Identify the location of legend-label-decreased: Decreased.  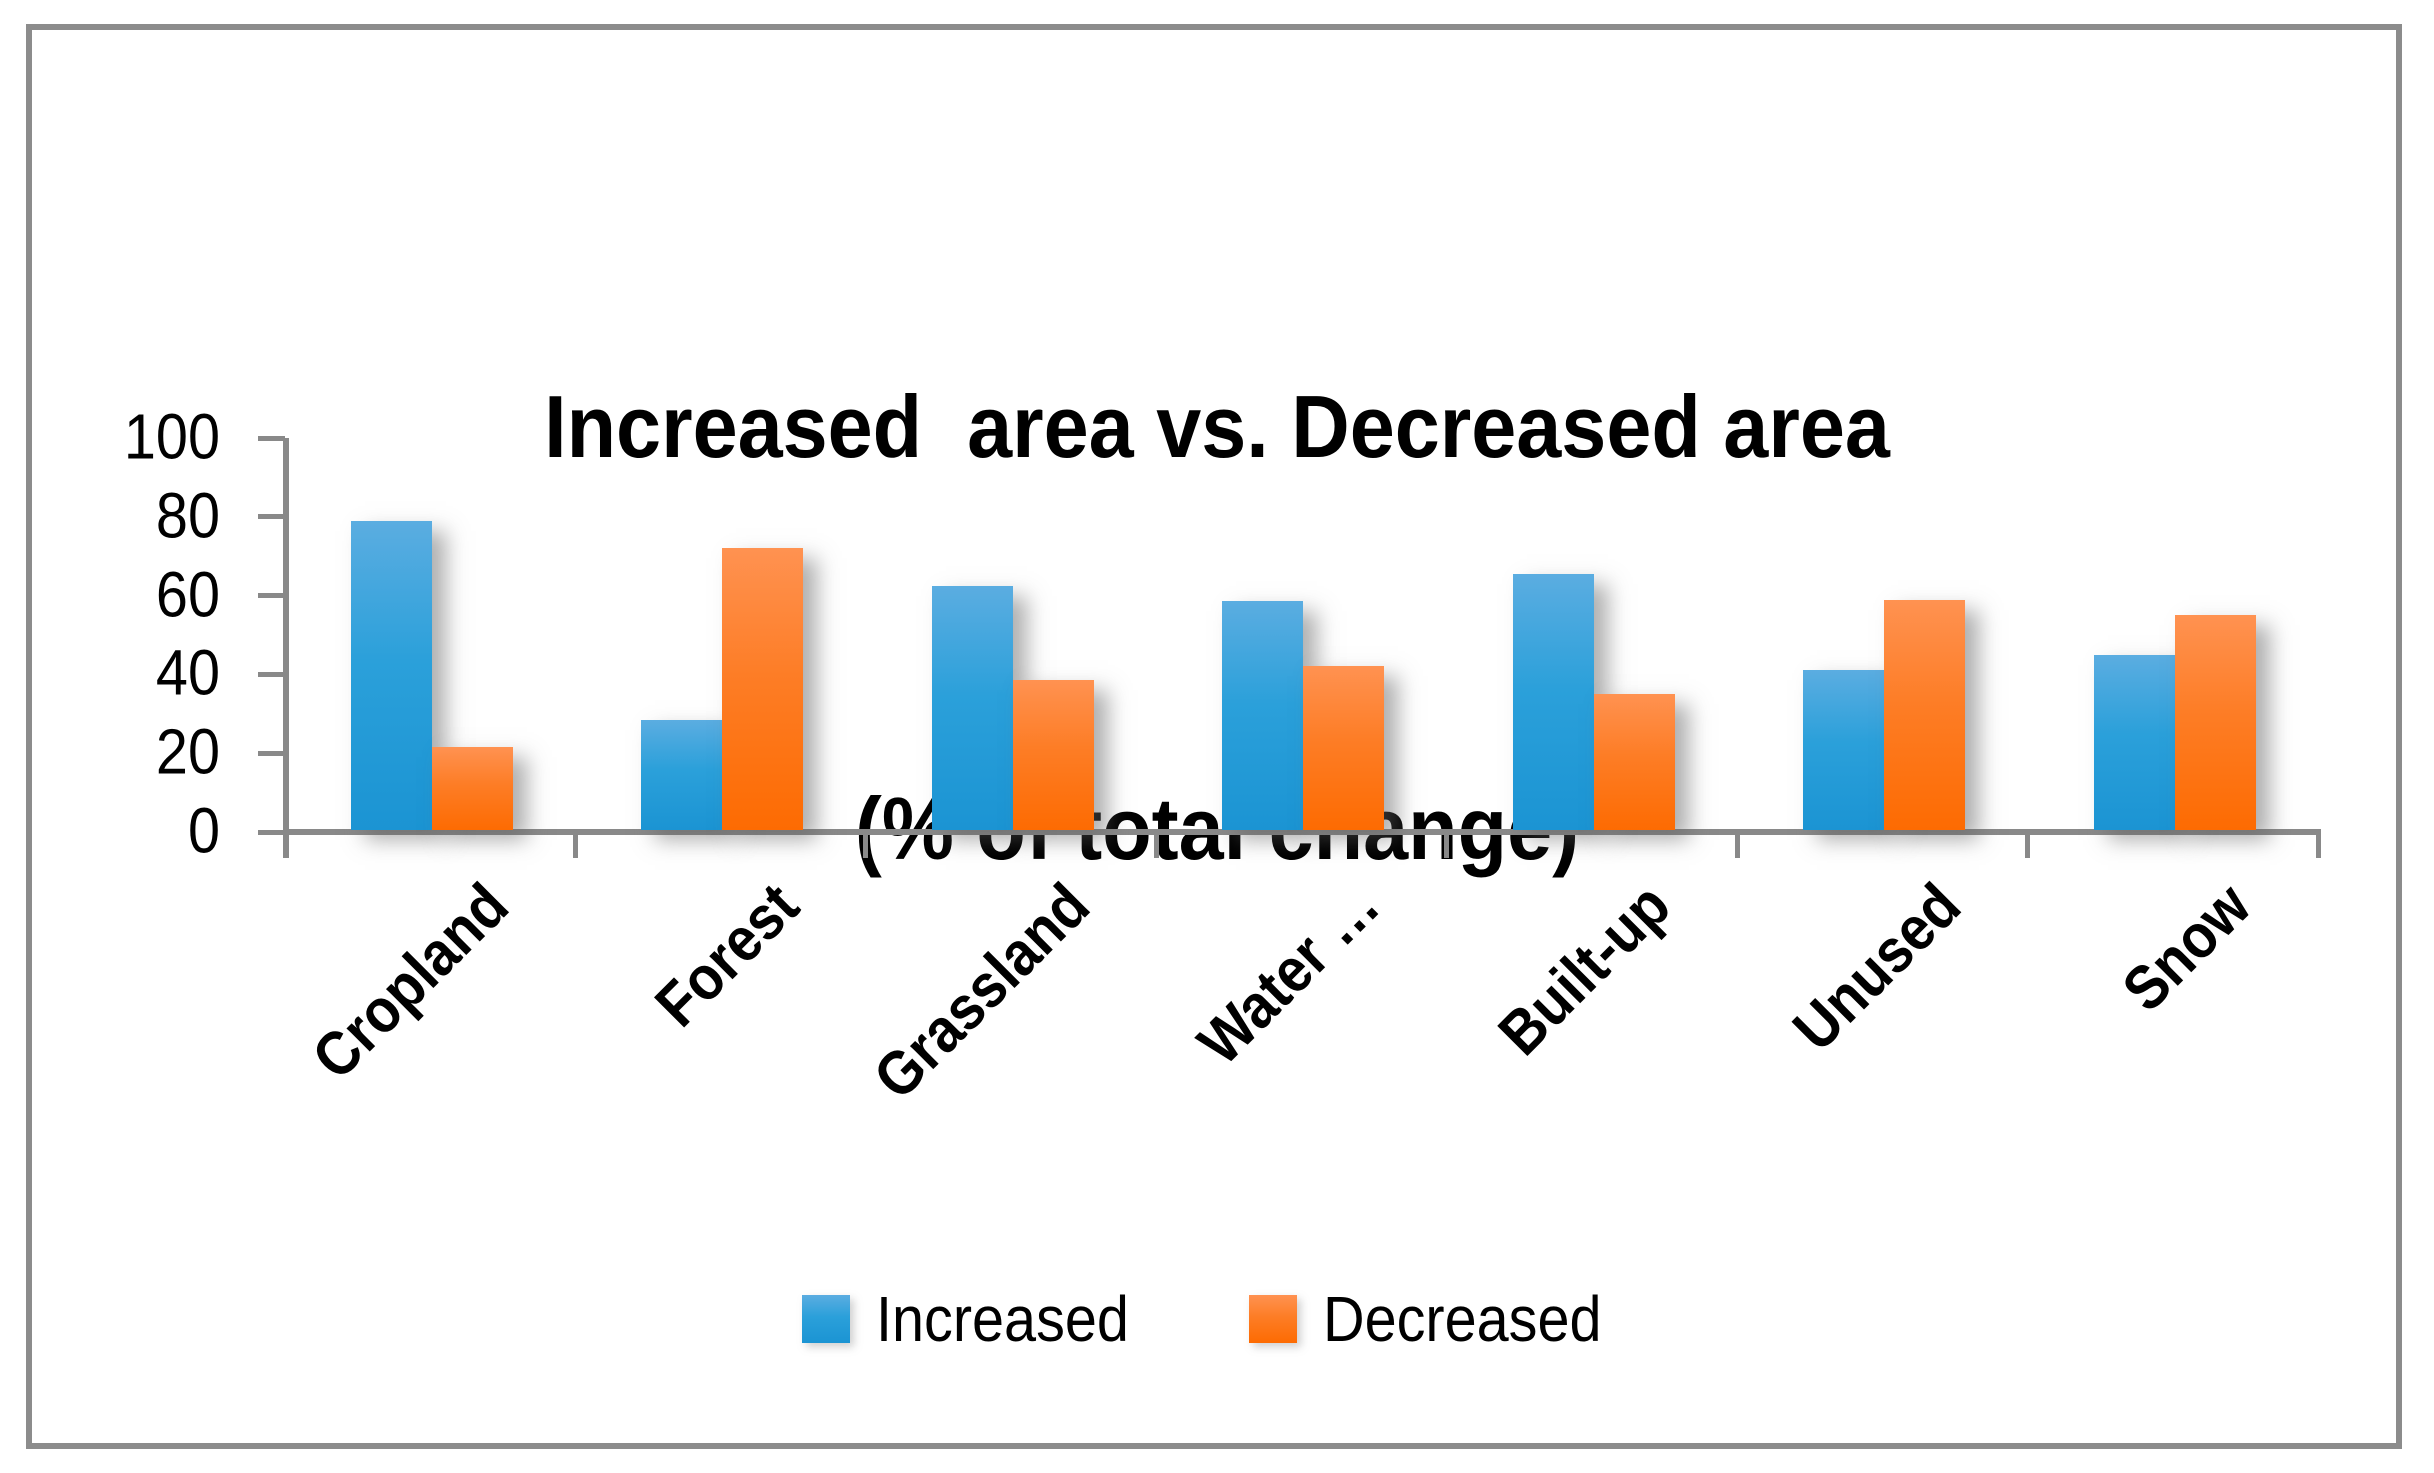
(1462, 1319).